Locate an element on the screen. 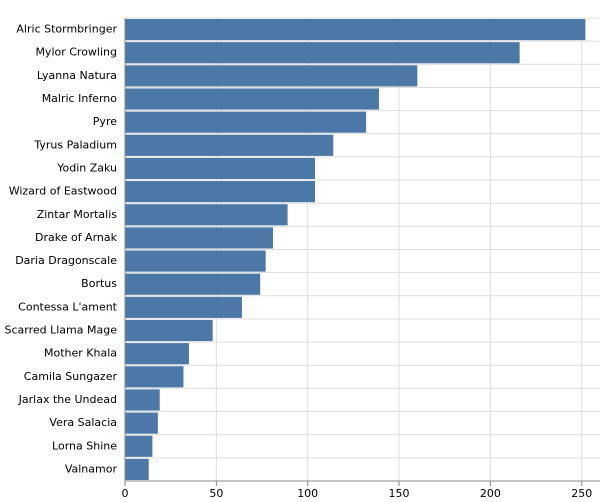 Image resolution: width=602 pixels, height=502 pixels. y-tick-label: Valnamor is located at coordinates (91, 468).